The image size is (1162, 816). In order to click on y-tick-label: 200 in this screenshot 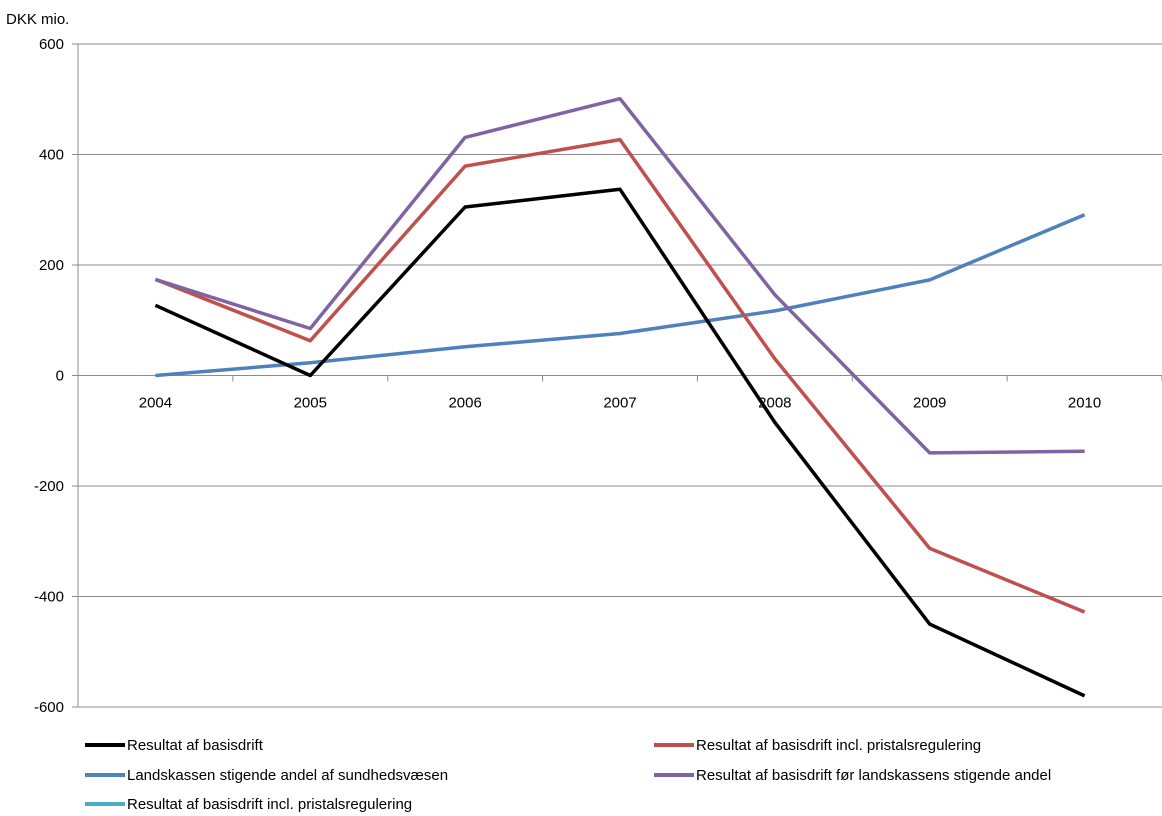, I will do `click(51, 265)`.